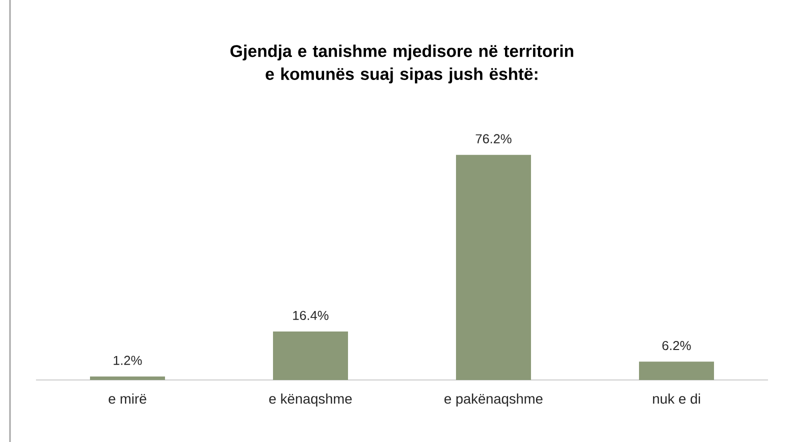 This screenshot has width=797, height=442. I want to click on chart-title: Gjendja e tanishme mjedisore në territorin e komunës suaj sipas jush është:, so click(402, 64).